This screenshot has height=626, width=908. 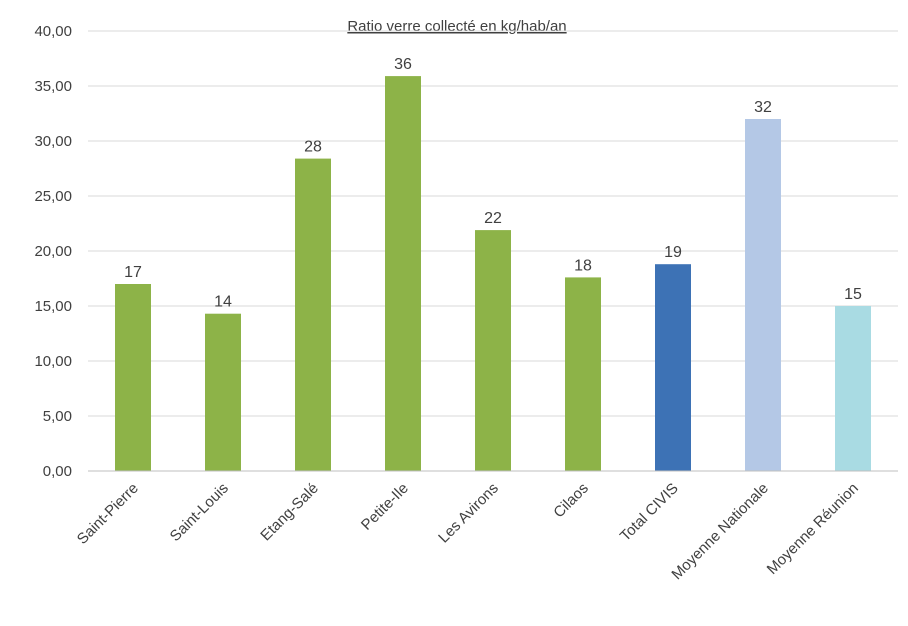 I want to click on x-tick-label: Saint-Pierre, so click(x=108, y=514).